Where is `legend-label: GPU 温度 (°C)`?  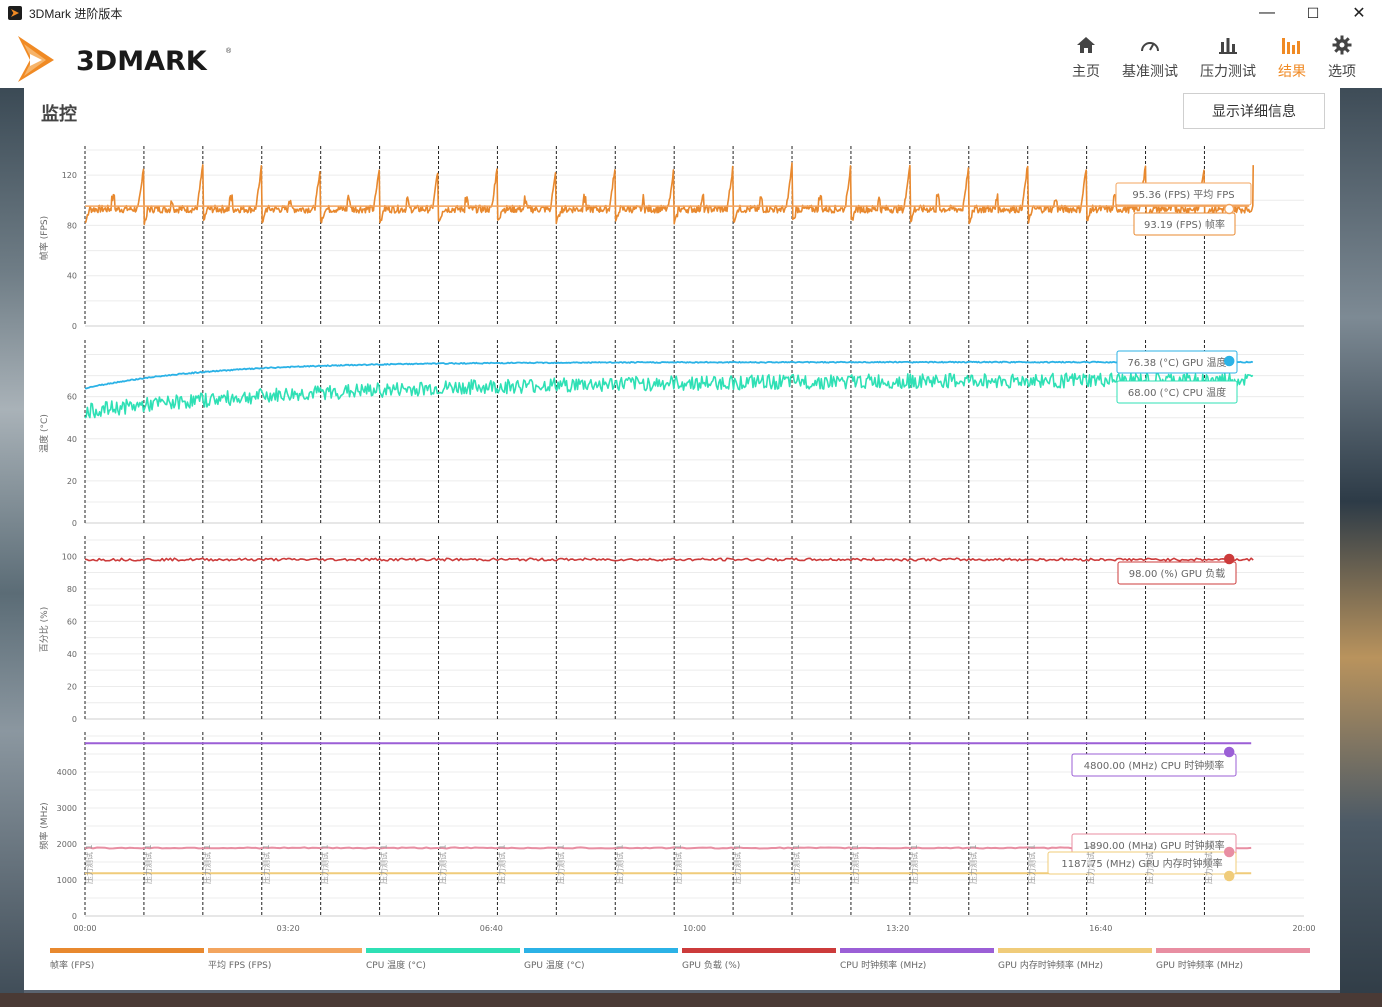 legend-label: GPU 温度 (°C) is located at coordinates (554, 965).